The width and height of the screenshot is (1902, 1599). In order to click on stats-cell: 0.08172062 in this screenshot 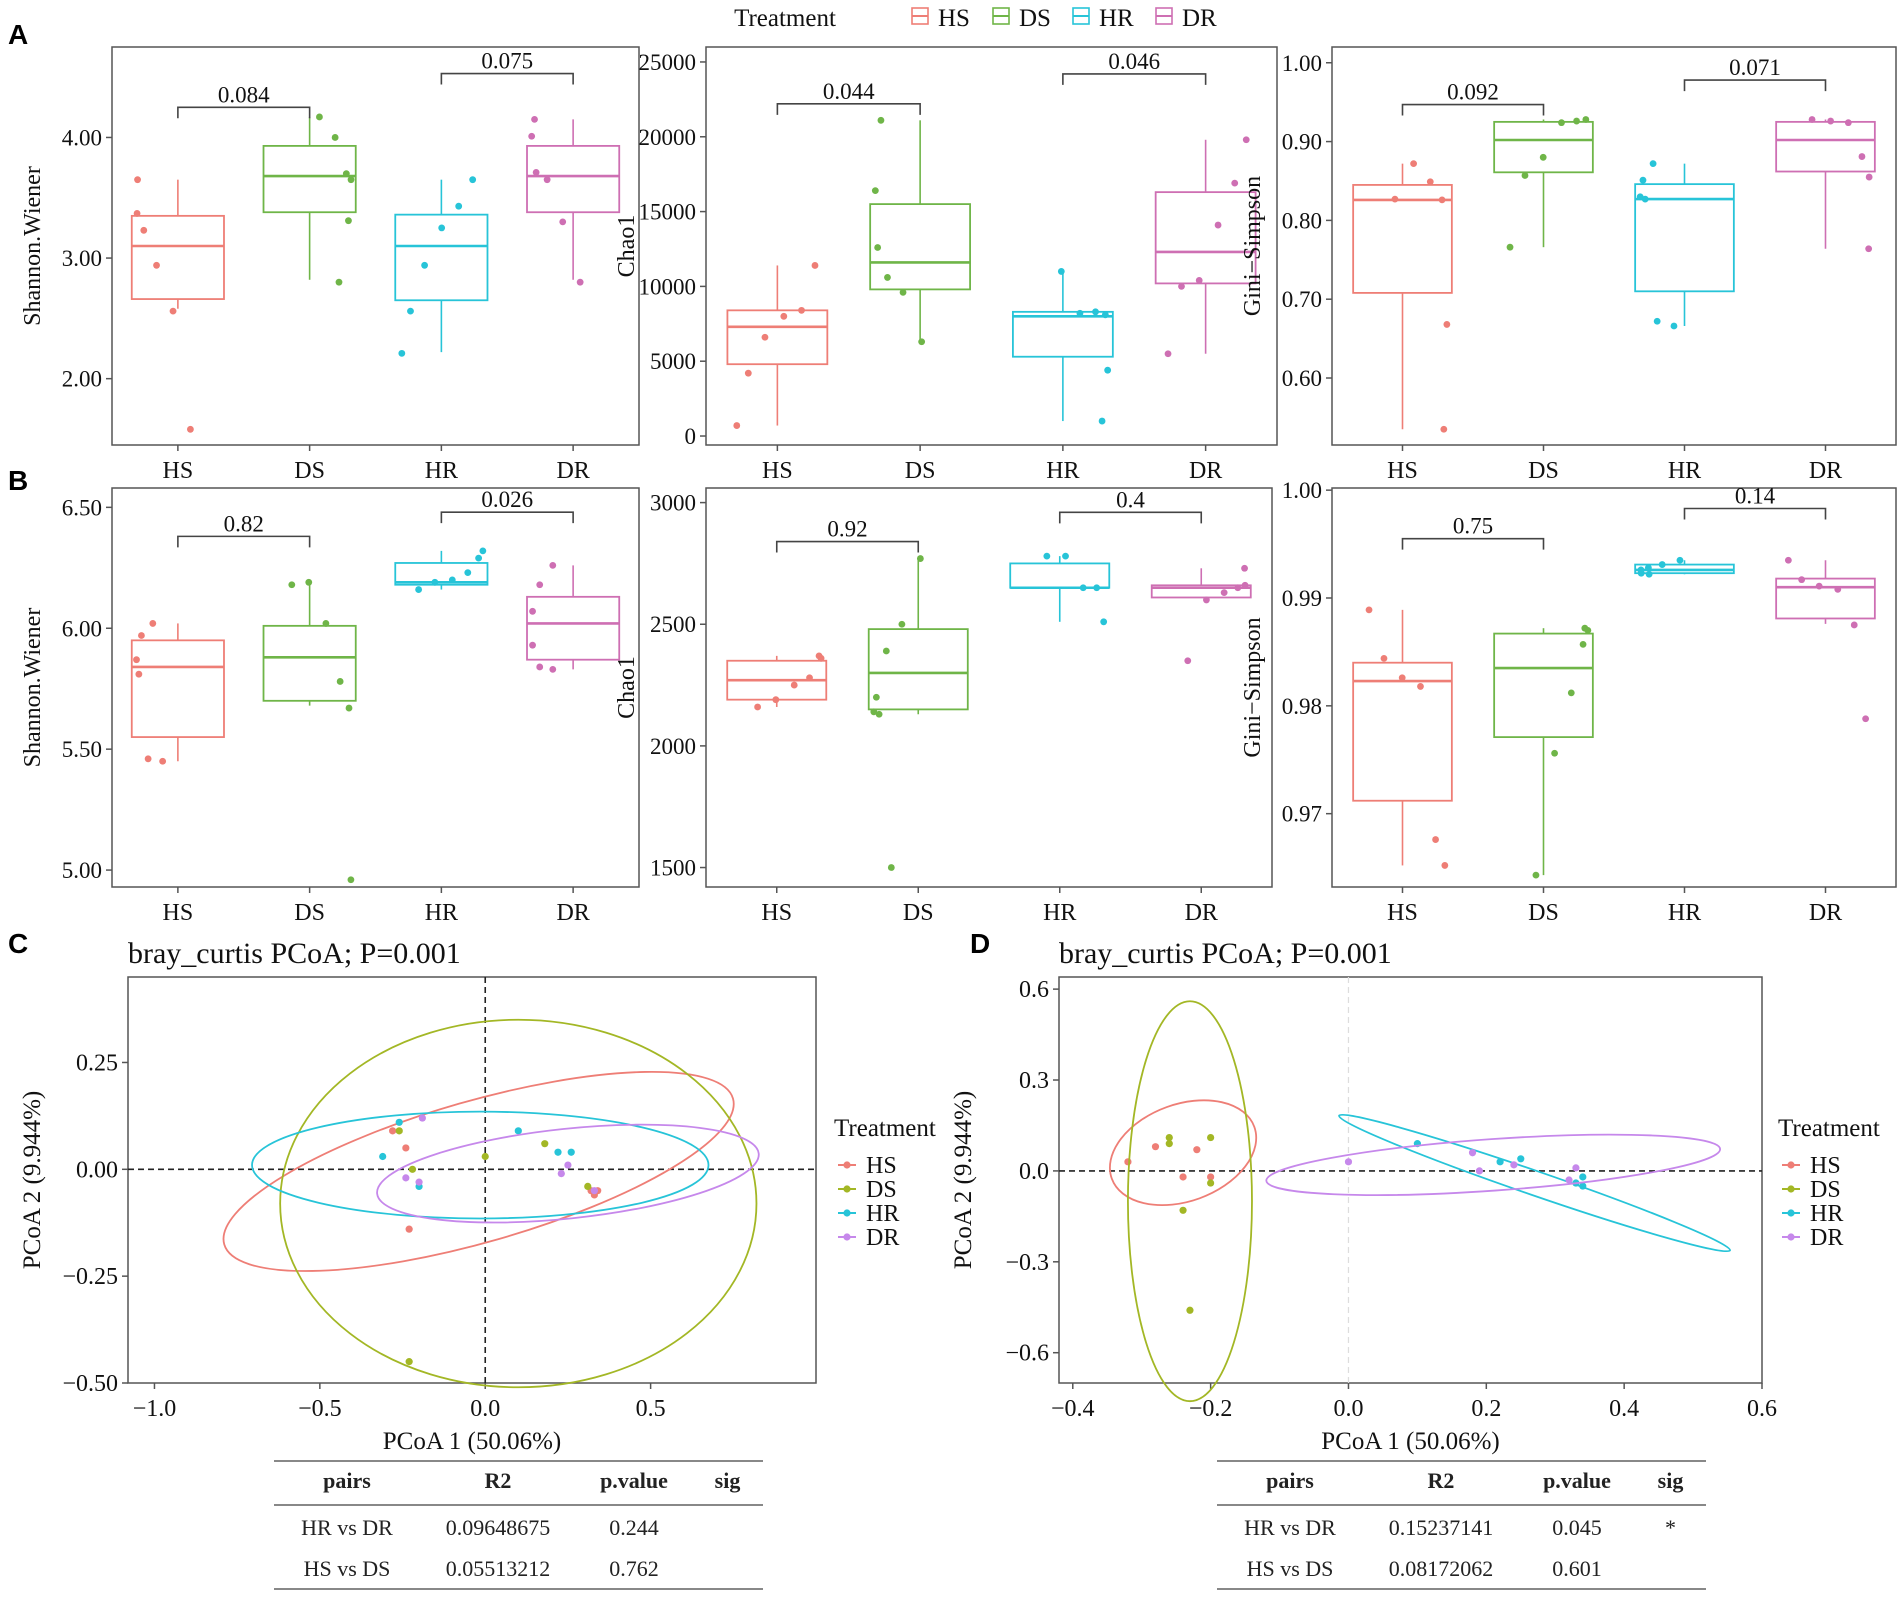, I will do `click(1441, 1568)`.